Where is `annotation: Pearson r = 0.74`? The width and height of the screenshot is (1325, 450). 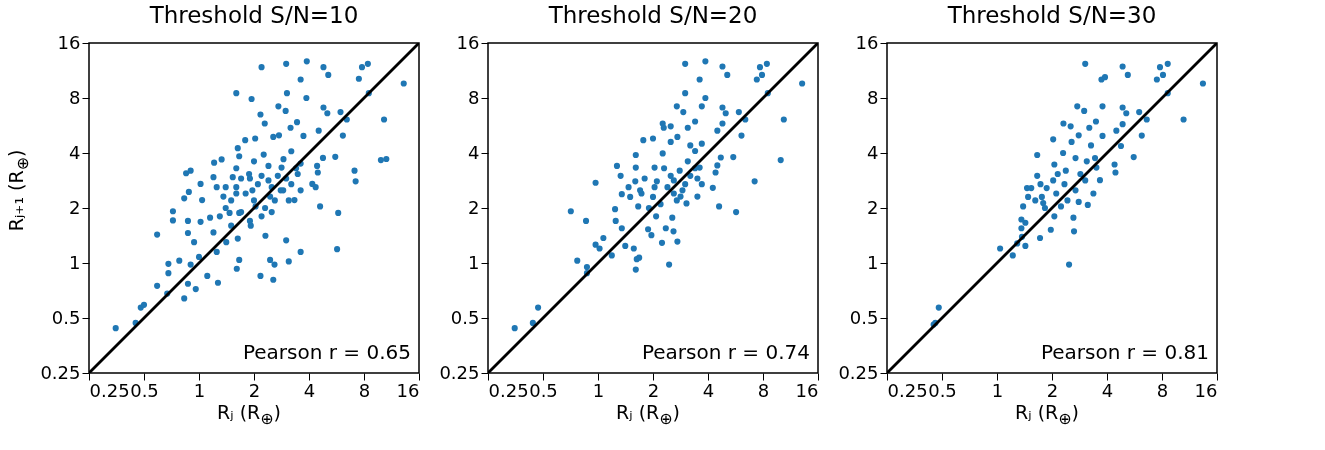
annotation: Pearson r = 0.74 is located at coordinates (725, 352).